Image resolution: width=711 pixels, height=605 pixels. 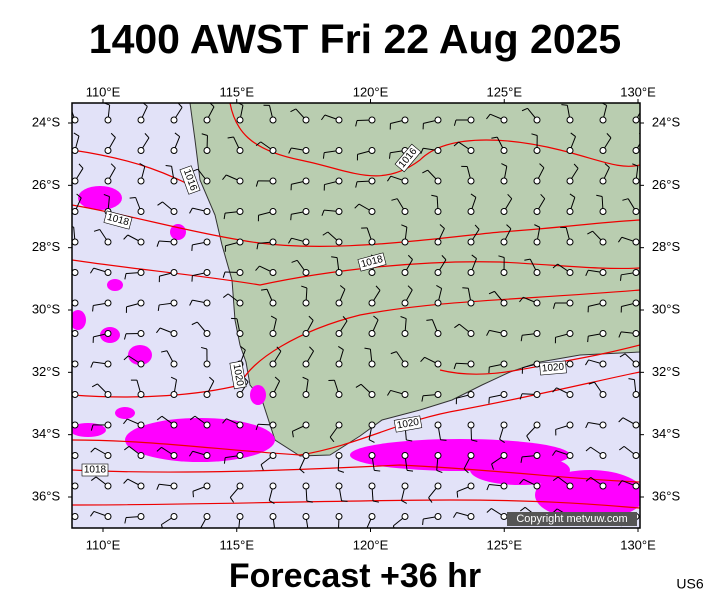 I want to click on lon-label: 120°E, so click(x=371, y=544).